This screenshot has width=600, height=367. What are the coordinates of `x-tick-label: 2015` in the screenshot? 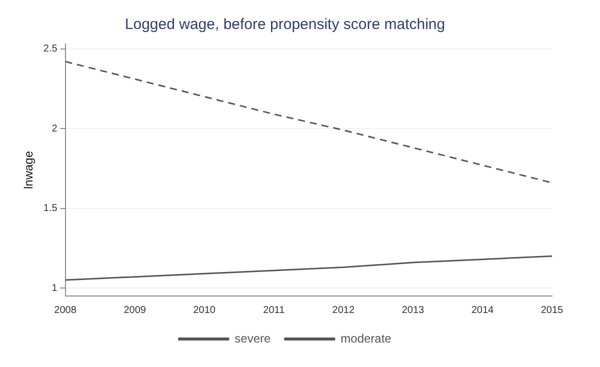 It's located at (552, 310).